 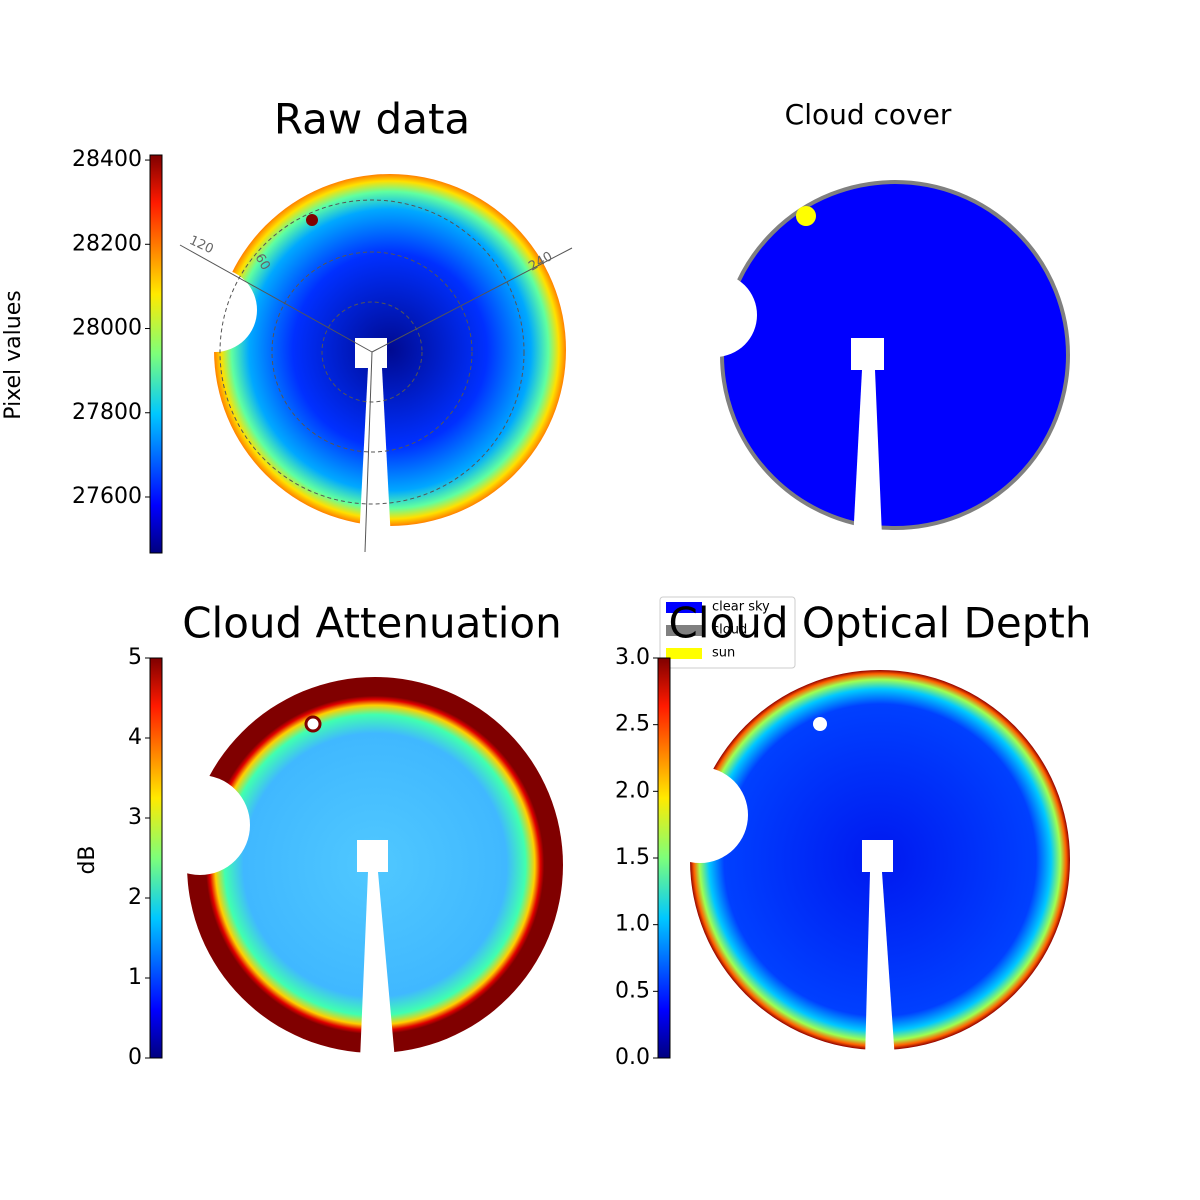 What do you see at coordinates (632, 924) in the screenshot?
I see `tick-label: 1.0` at bounding box center [632, 924].